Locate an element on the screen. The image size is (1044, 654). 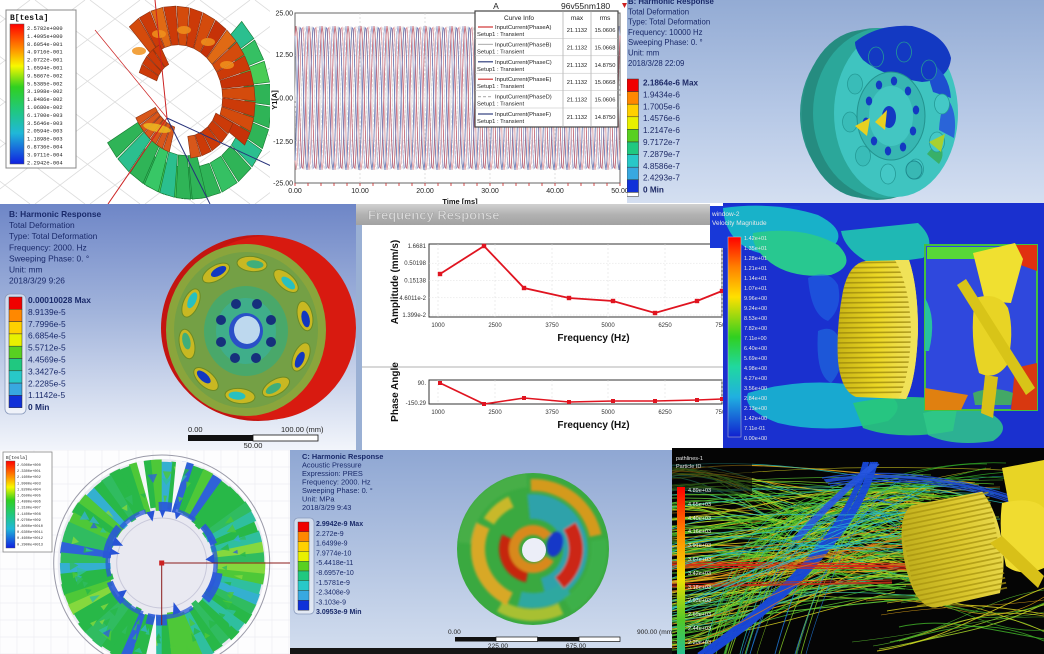
svg-text: 1.6594e-001 is located at coordinates (45, 69).